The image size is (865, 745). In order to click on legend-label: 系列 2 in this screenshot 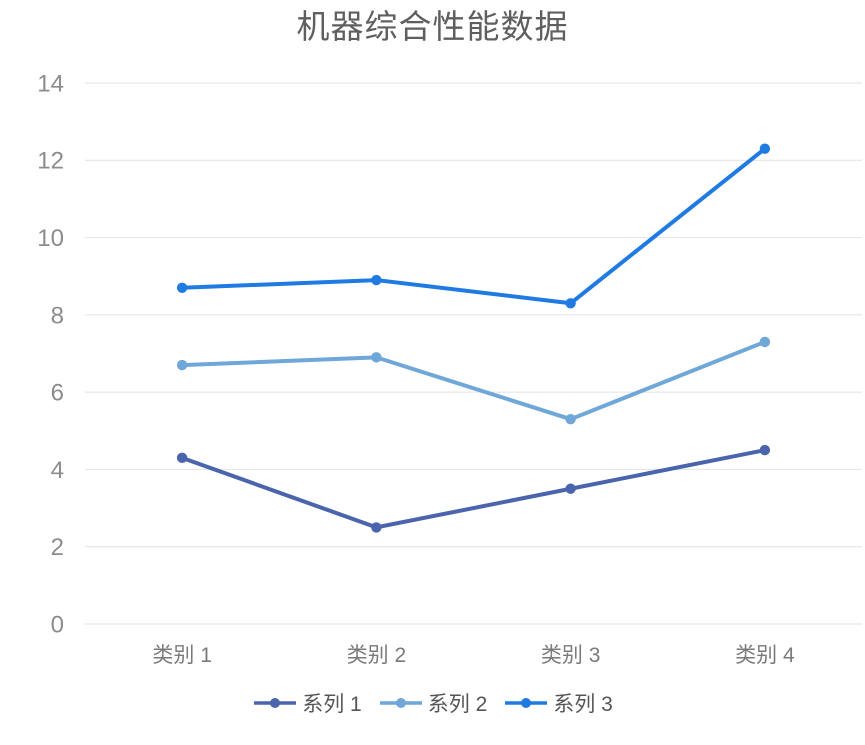, I will do `click(457, 704)`.